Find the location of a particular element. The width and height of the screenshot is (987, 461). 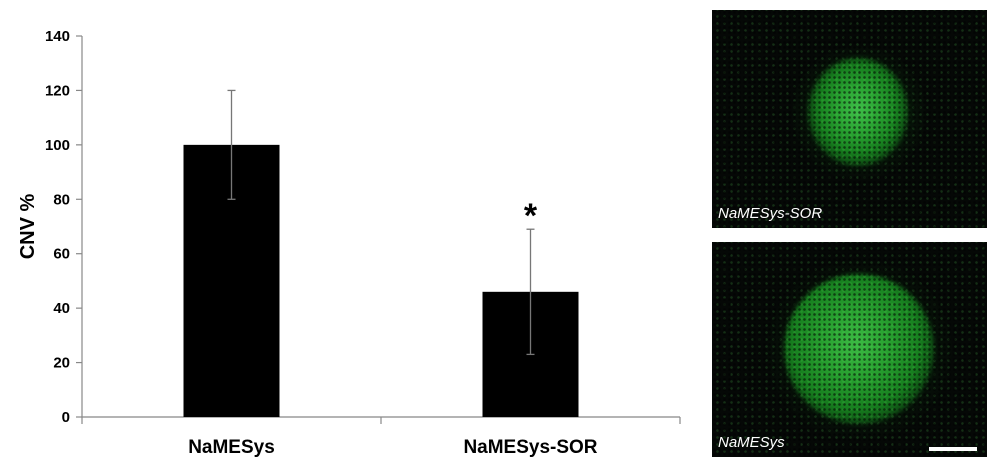

y-tick-label: 60 is located at coordinates (61, 254).